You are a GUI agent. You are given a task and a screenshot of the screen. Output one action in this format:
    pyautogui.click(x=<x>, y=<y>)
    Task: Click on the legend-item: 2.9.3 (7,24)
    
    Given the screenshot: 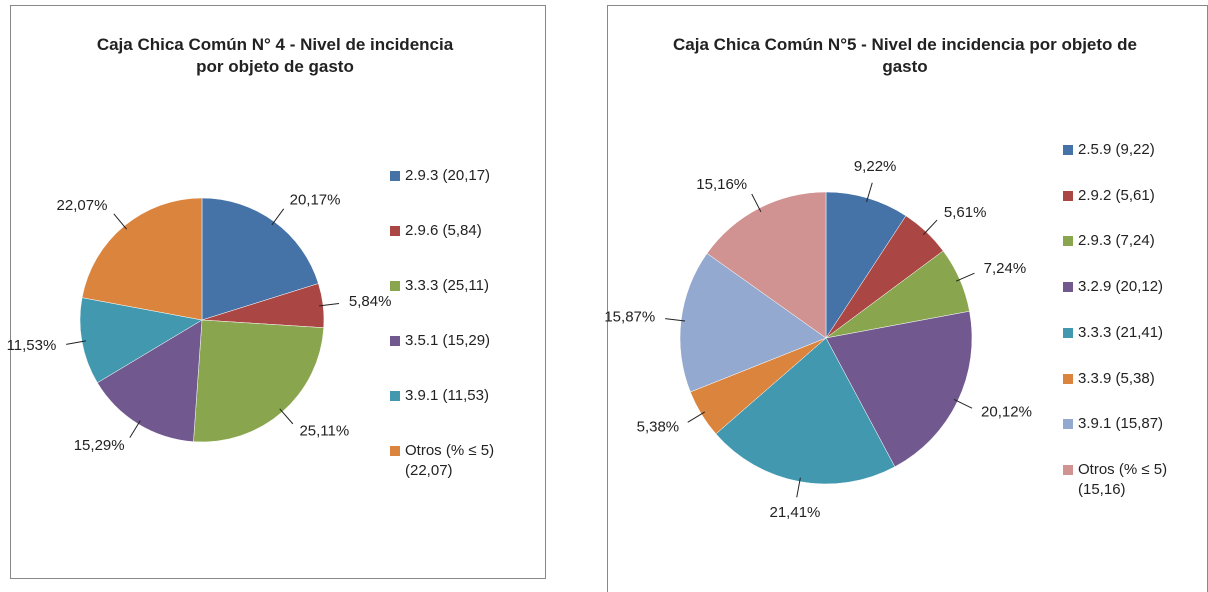 What is the action you would take?
    pyautogui.click(x=1133, y=241)
    